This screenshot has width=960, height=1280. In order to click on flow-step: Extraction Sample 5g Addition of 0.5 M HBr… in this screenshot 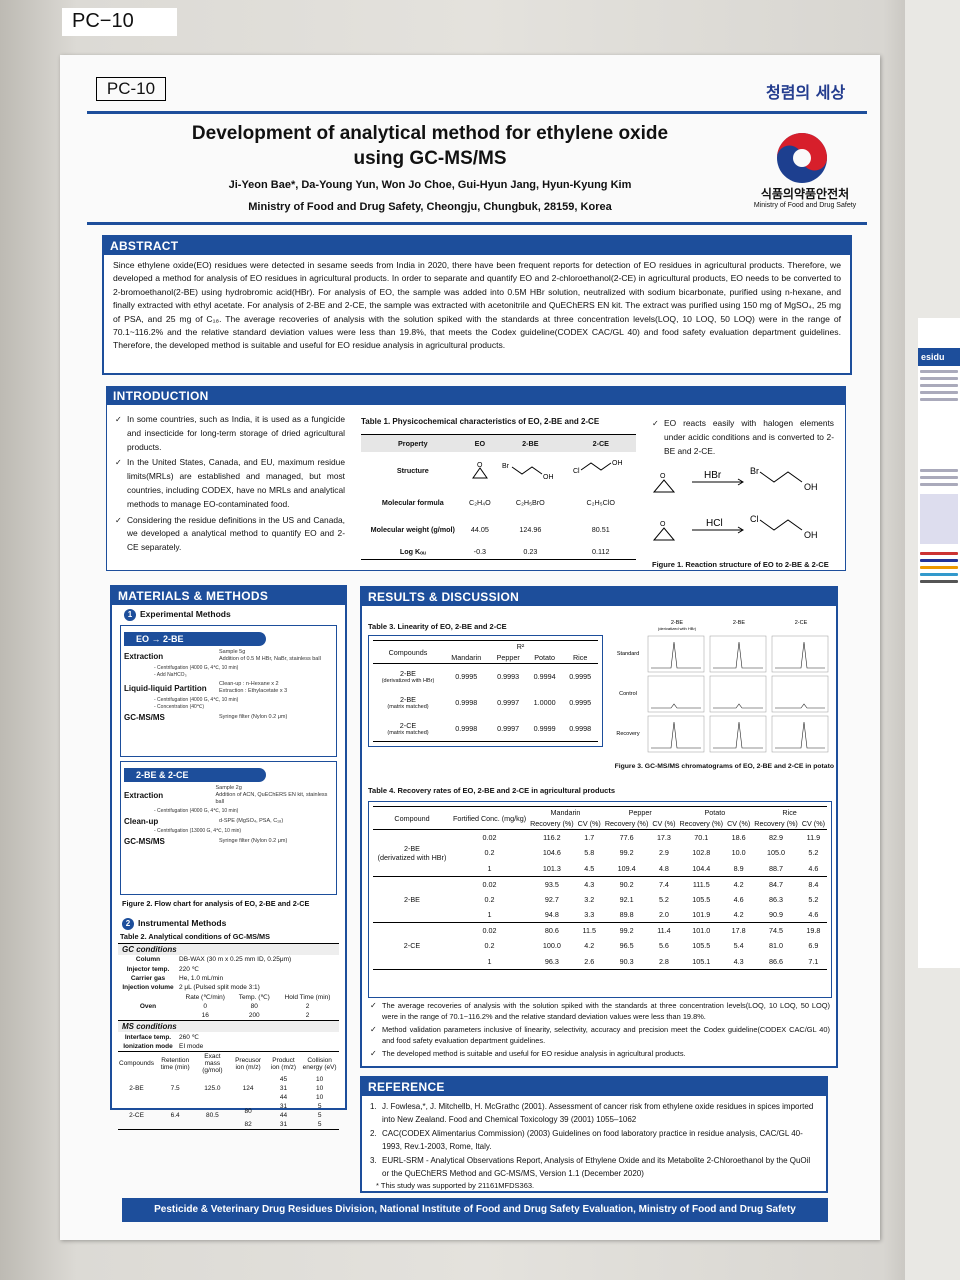, I will do `click(228, 656)`.